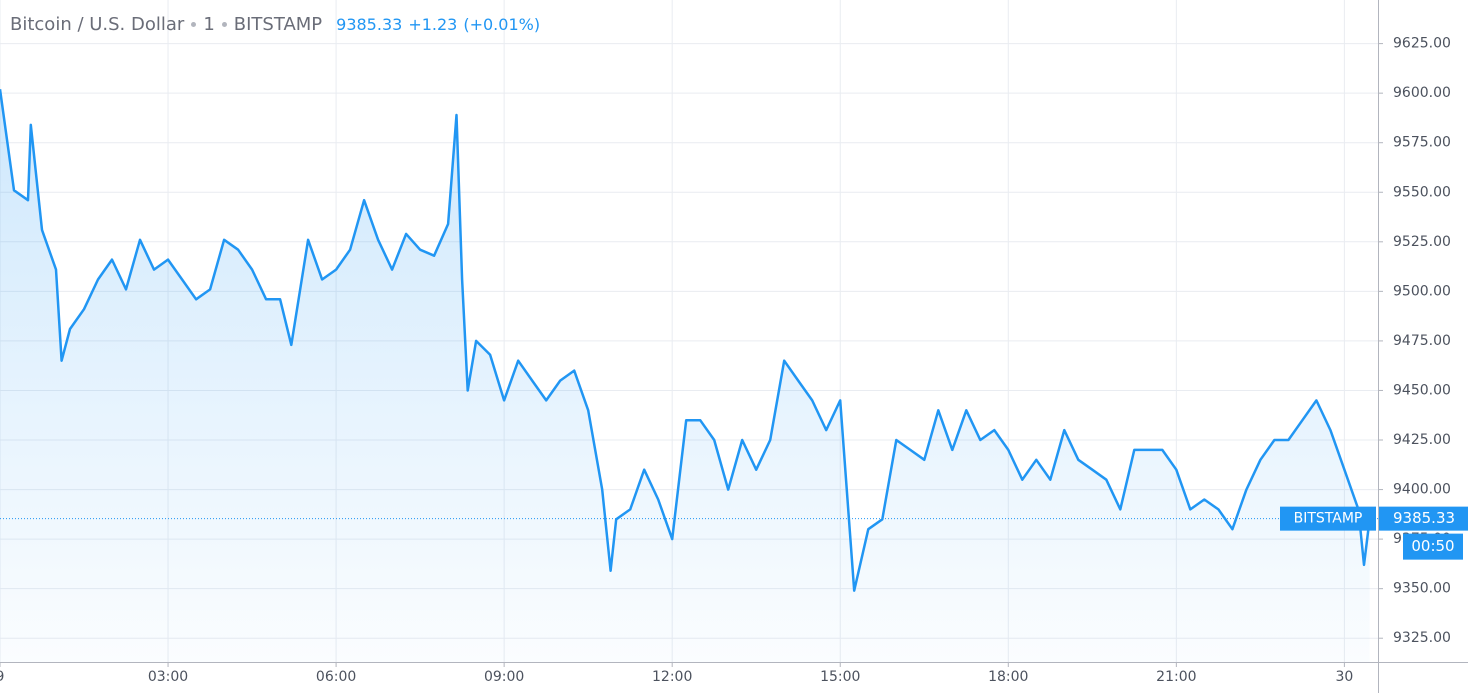 The image size is (1468, 693). Describe the element at coordinates (369, 24) in the screenshot. I see `last-price: 9385.33` at that location.